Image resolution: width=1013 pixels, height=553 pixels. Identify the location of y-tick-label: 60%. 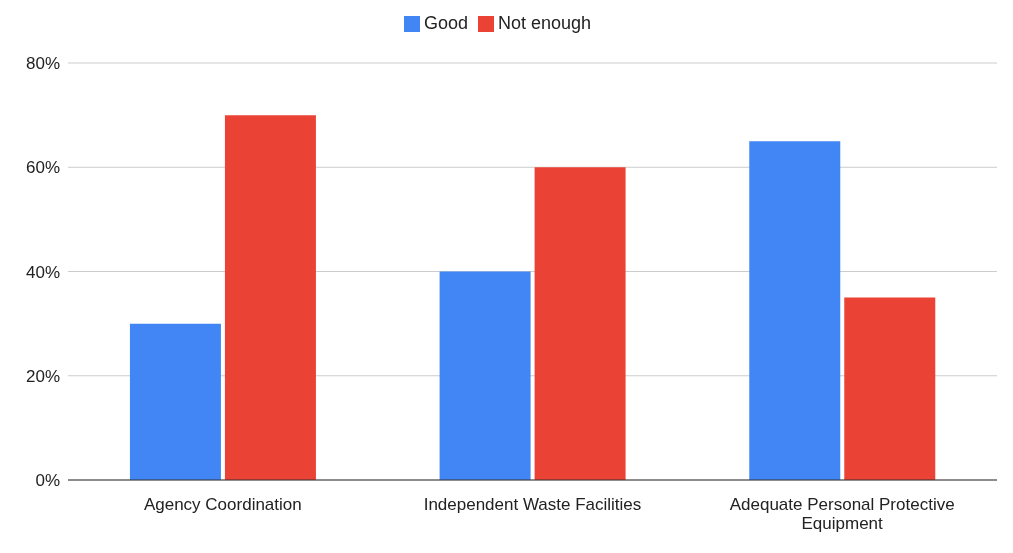
(42, 168).